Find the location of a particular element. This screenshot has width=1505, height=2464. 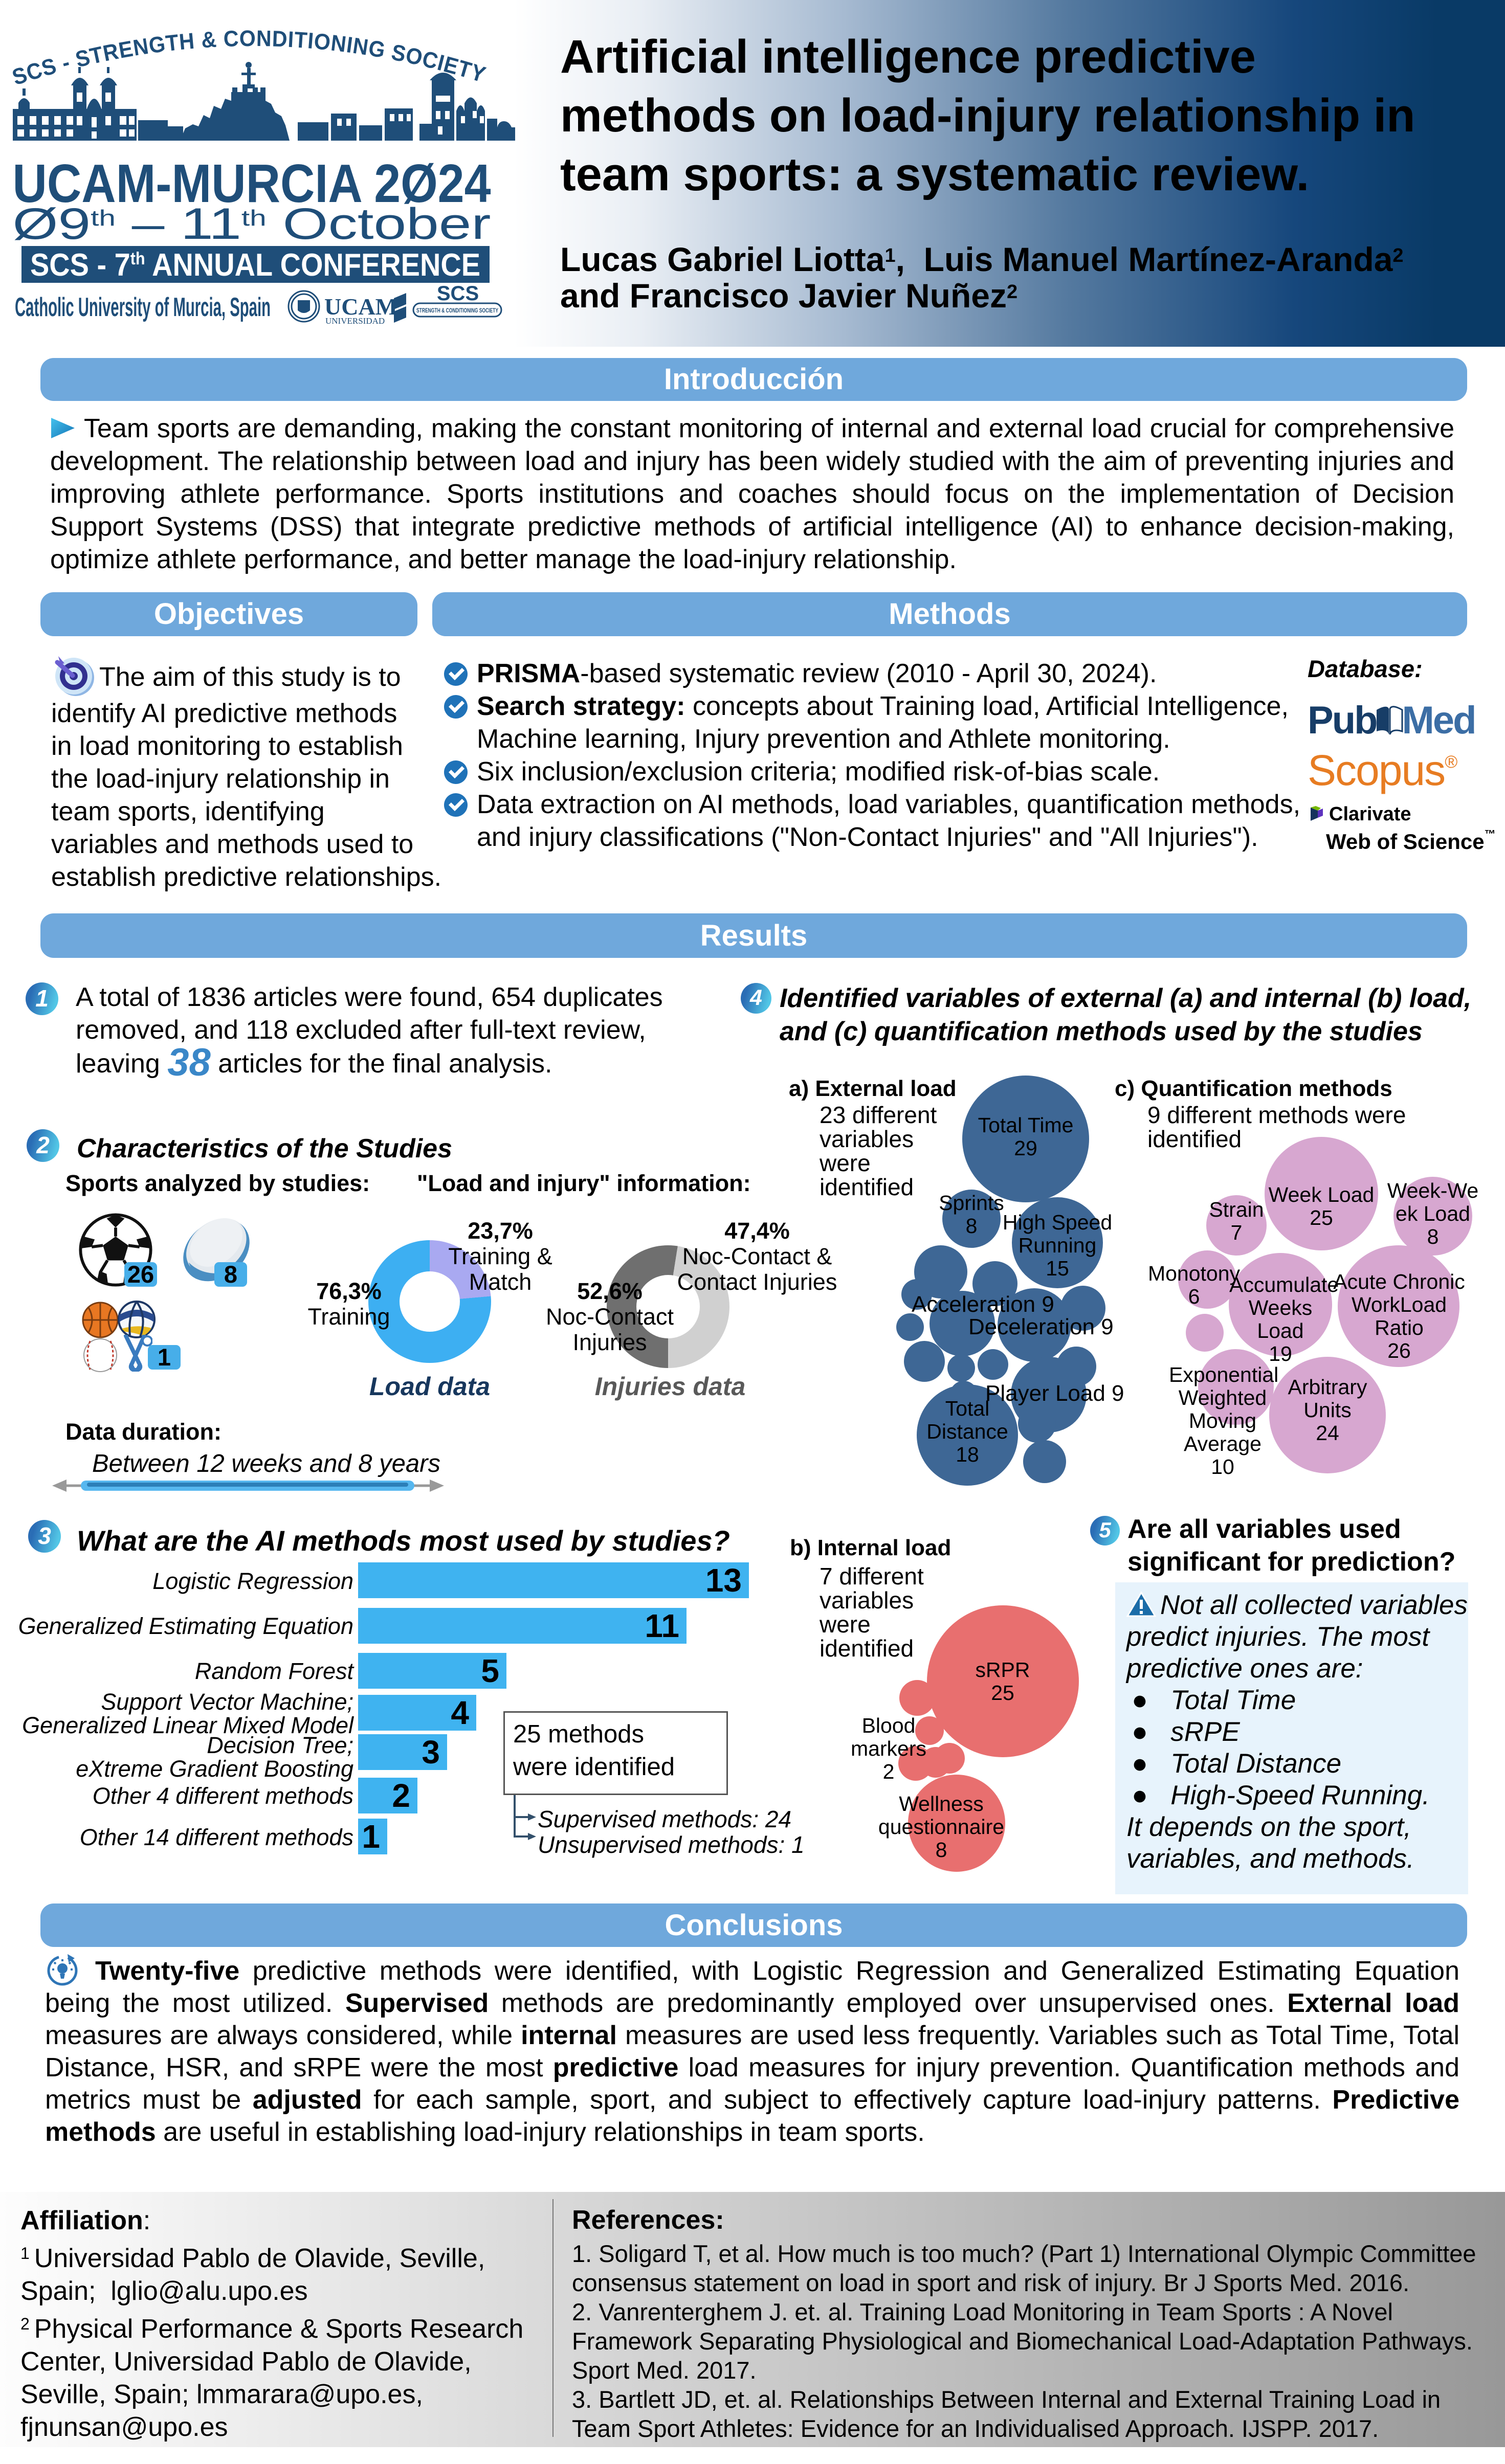

svg-text:STRENGTH & CONDITIONING SOCIET: STRENGTH & CONDITIONING SOCIETY is located at coordinates (457, 310).